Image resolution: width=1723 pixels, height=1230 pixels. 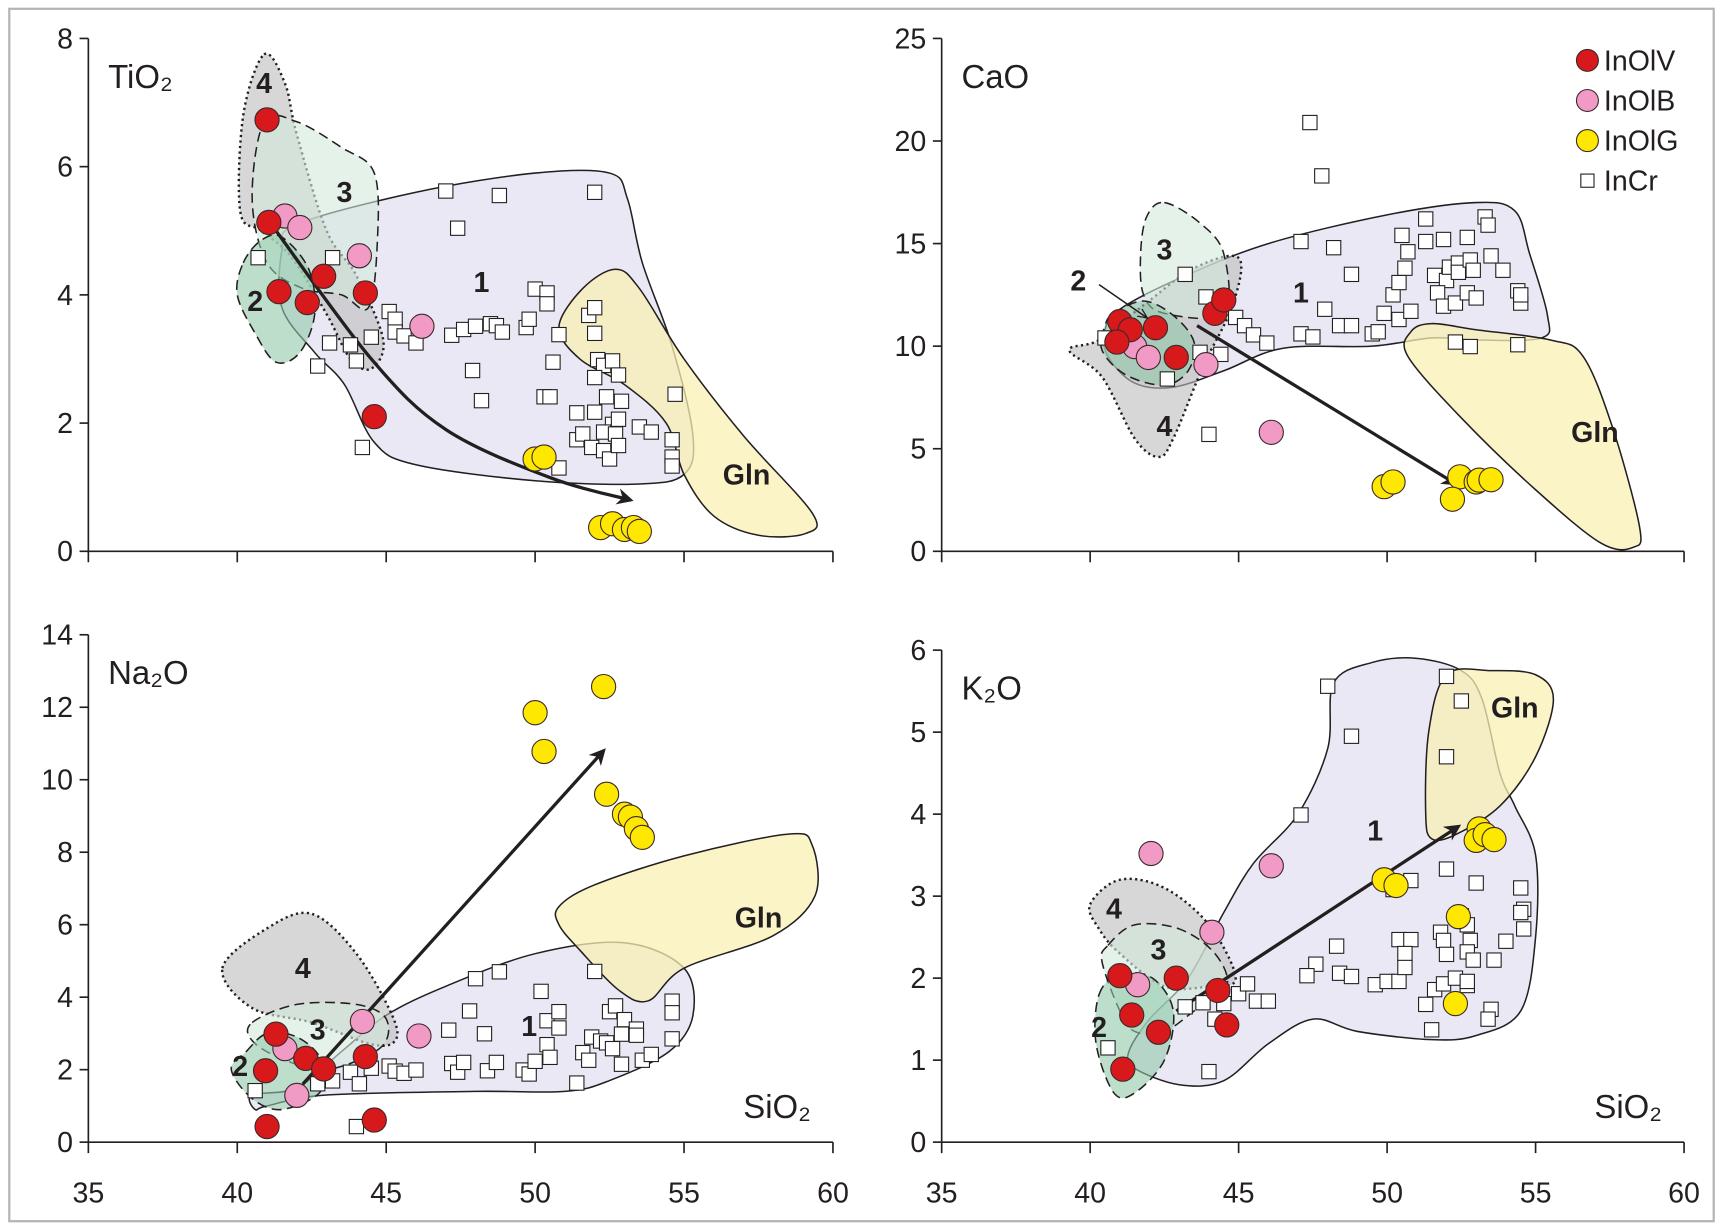 I want to click on legend-marker-InCr, so click(x=1587, y=180).